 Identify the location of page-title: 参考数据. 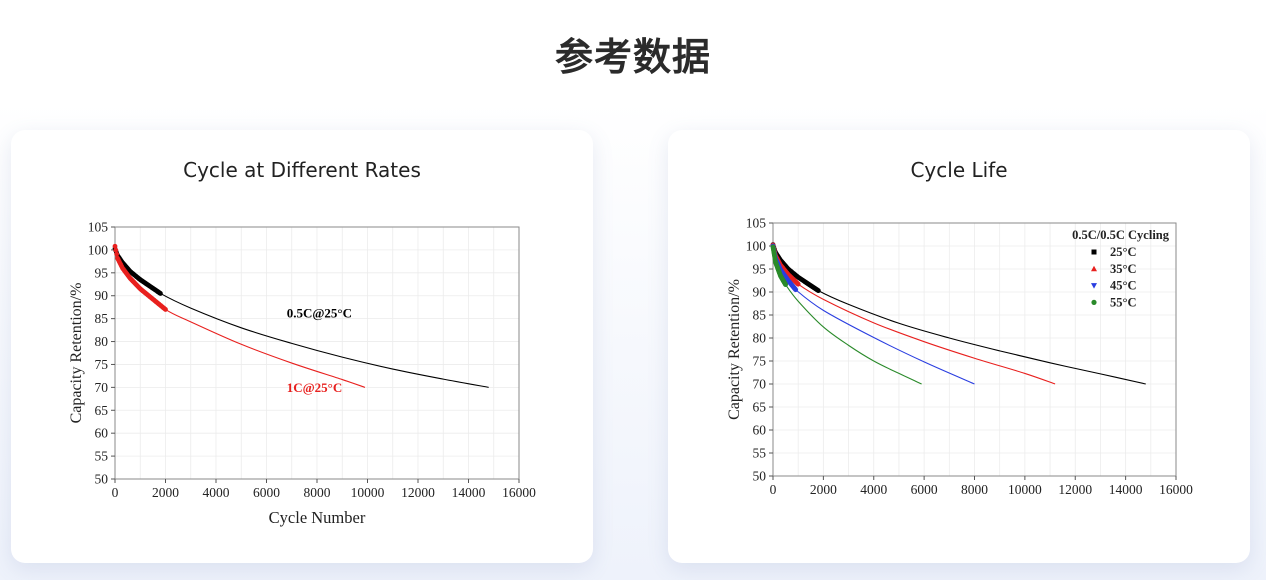
(632, 57).